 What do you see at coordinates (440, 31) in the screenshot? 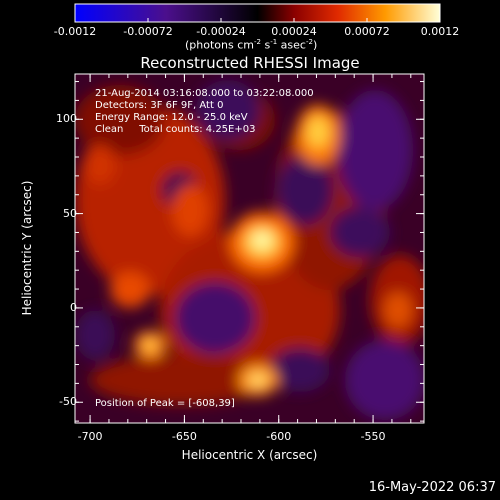
I see `colorbar-tick-label: 0.0012` at bounding box center [440, 31].